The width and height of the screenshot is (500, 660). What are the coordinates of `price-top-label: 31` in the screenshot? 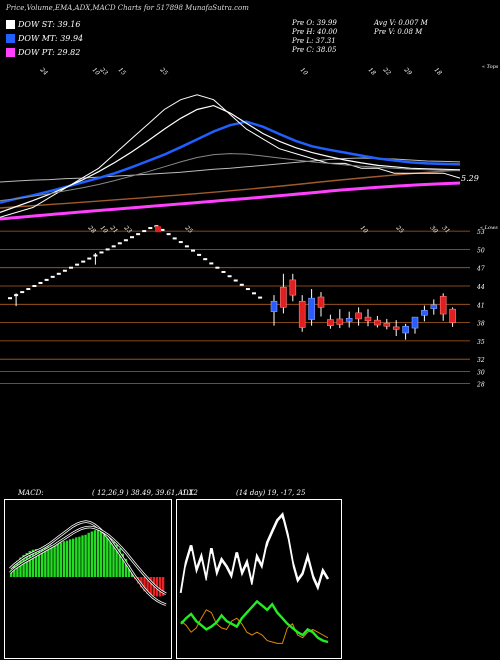 It's located at (446, 229).